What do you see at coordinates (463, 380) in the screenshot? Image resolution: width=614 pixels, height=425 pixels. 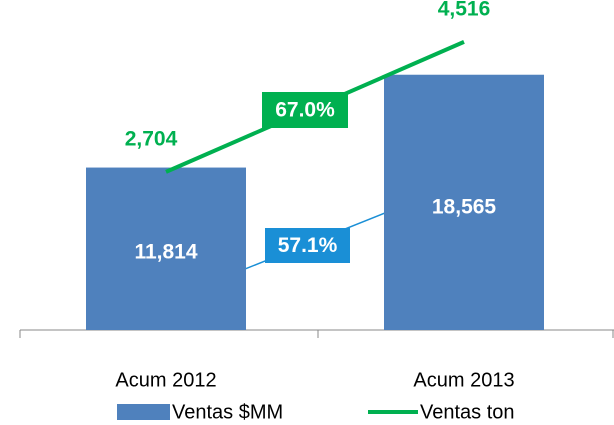 I see `x-tick-label: Acum 2013` at bounding box center [463, 380].